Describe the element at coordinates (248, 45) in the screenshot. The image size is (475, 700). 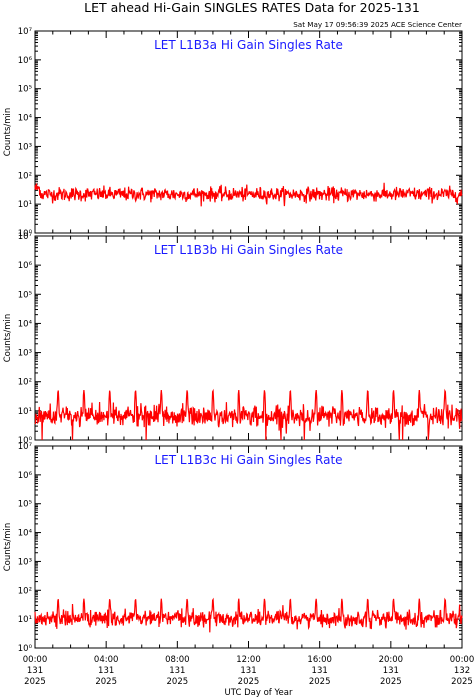
I see `panel-title: LET L1B3a Hi Gain Singles Rate` at that location.